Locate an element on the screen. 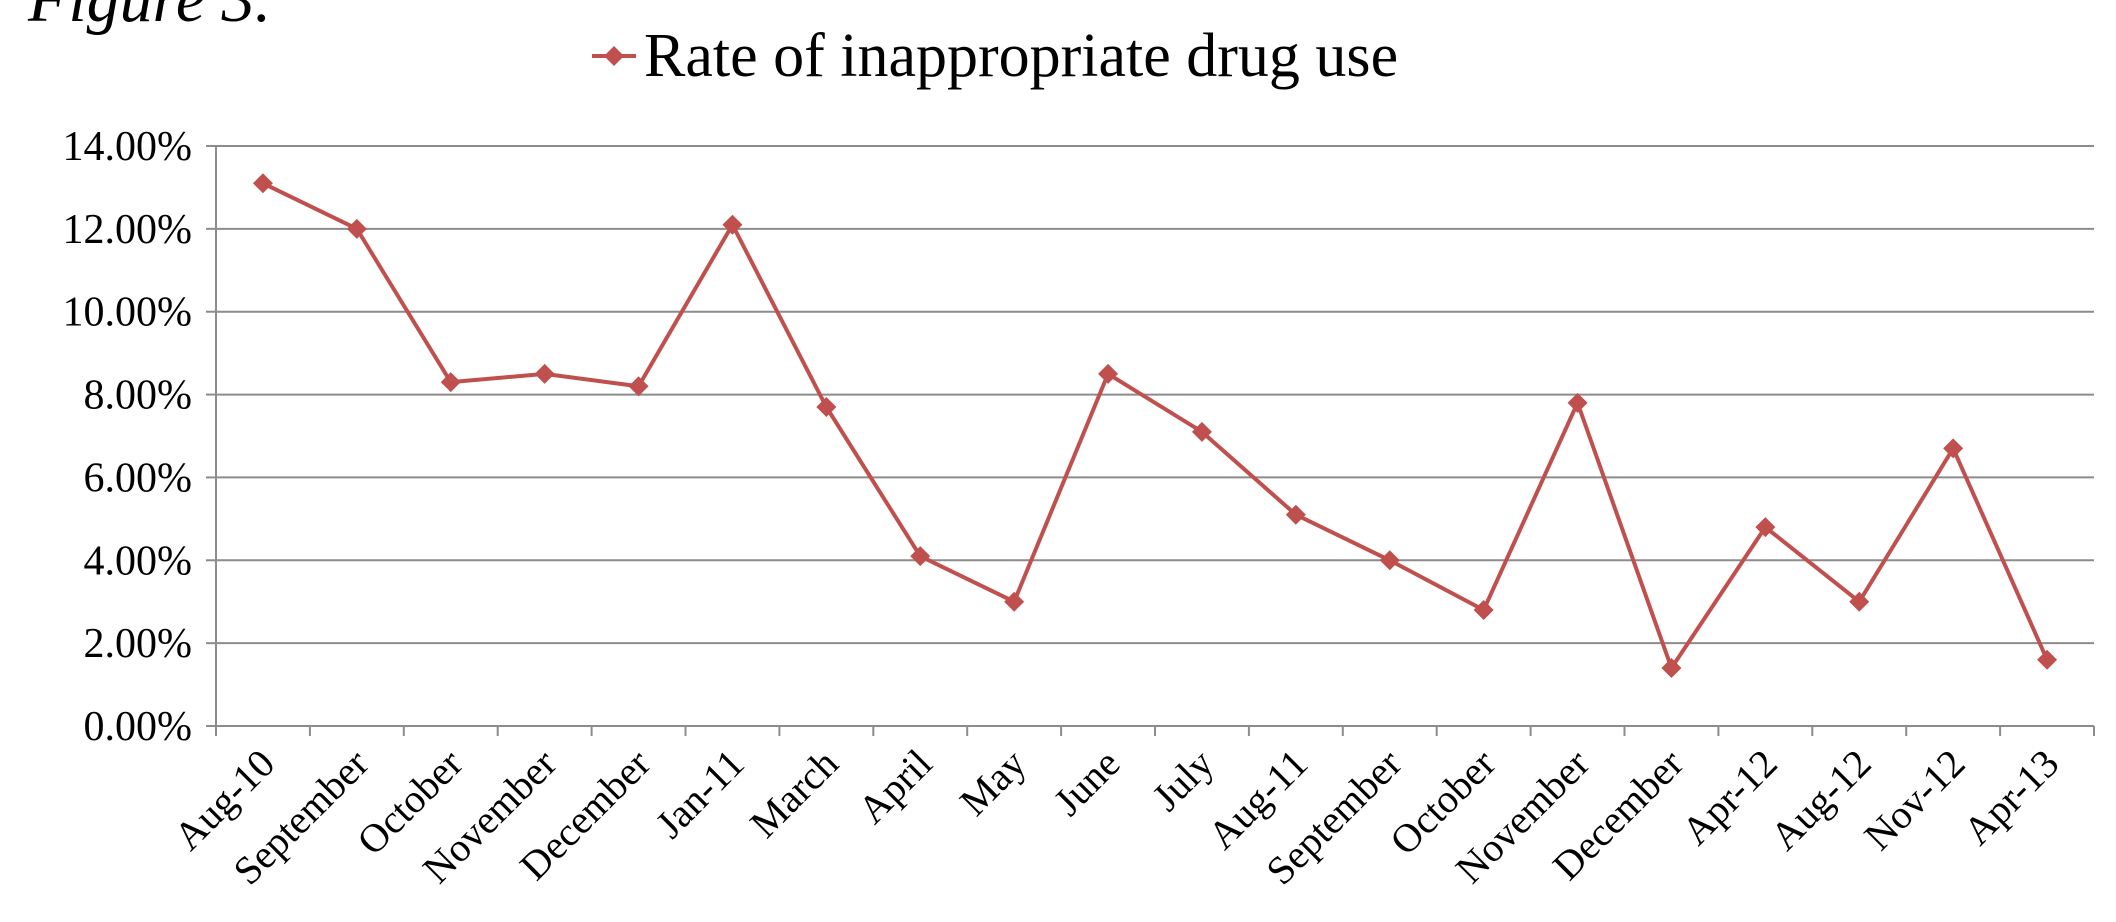  y-tick-label: 8.00% is located at coordinates (138, 396).